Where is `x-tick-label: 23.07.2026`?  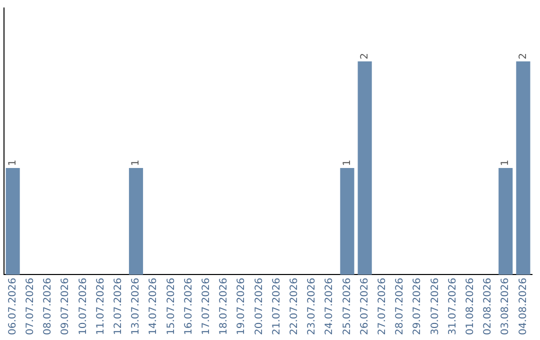
x-tick-label: 23.07.2026 is located at coordinates (312, 307).